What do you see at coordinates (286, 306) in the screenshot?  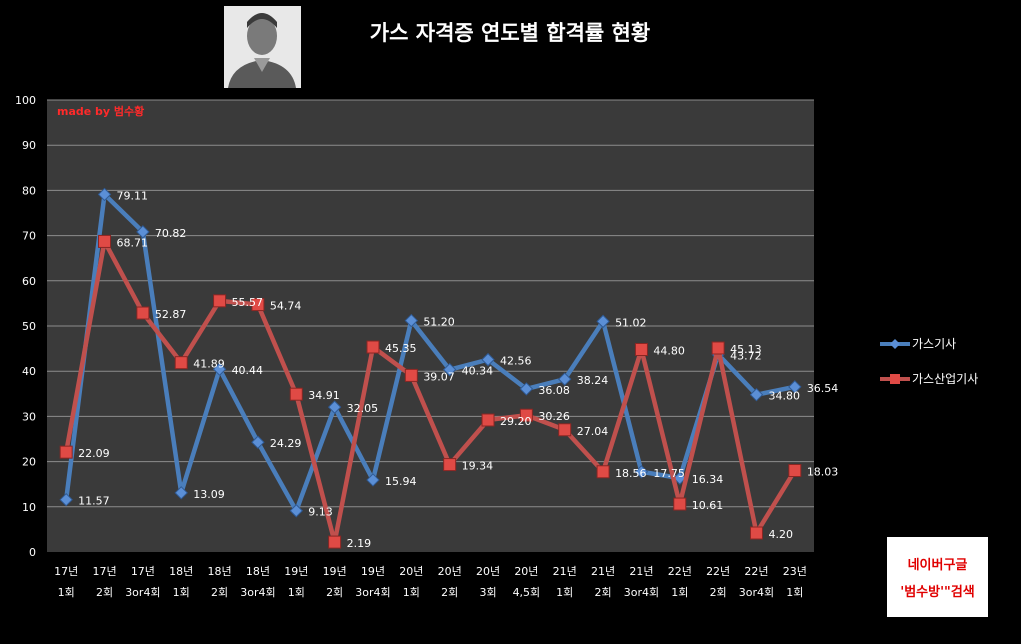 I see `data-label: 54.74` at bounding box center [286, 306].